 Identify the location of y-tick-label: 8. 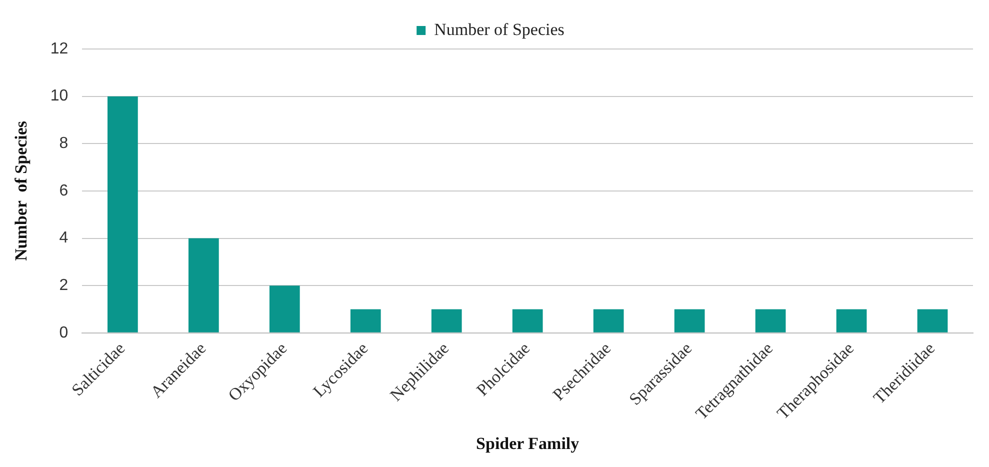
(63, 143).